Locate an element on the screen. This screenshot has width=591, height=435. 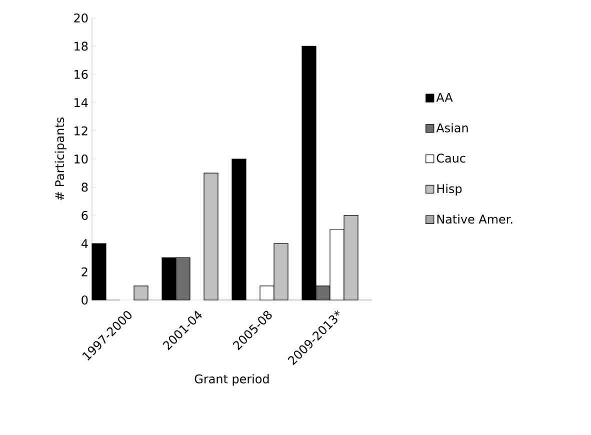
y-tick-label: 16 is located at coordinates (81, 74).